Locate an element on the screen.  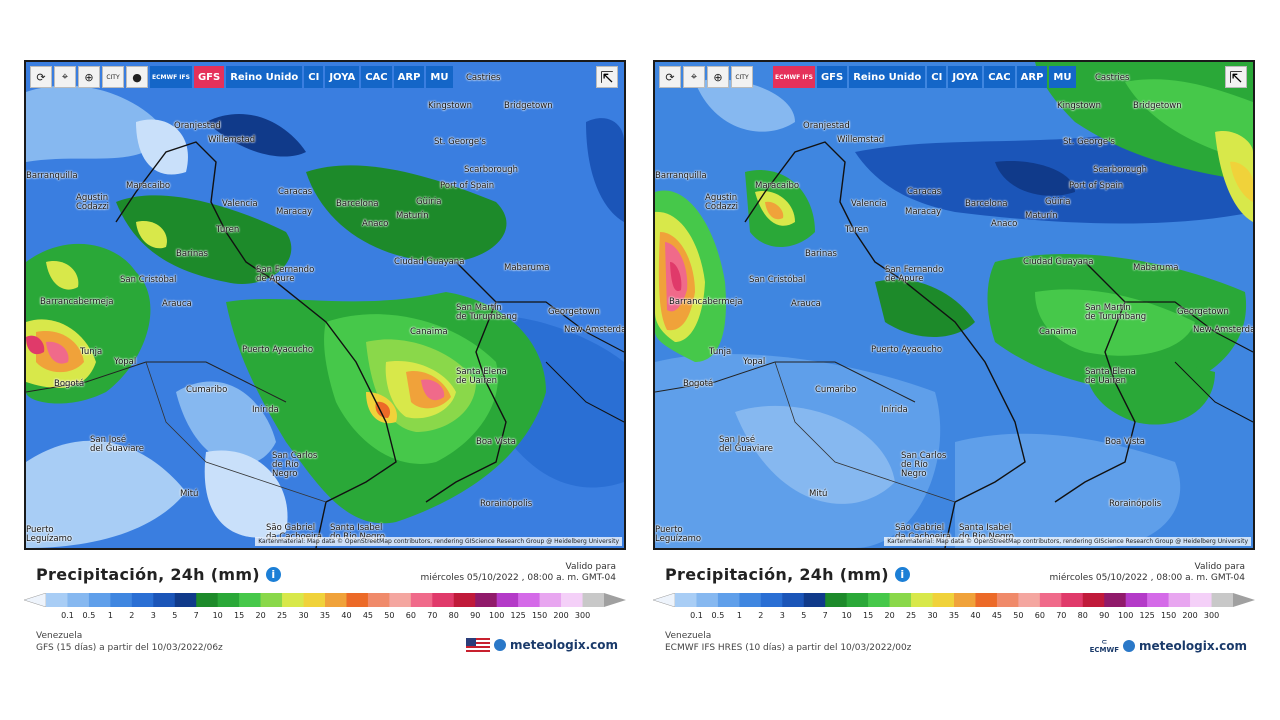
city-label: New Amsterdam is located at coordinates (595, 330).